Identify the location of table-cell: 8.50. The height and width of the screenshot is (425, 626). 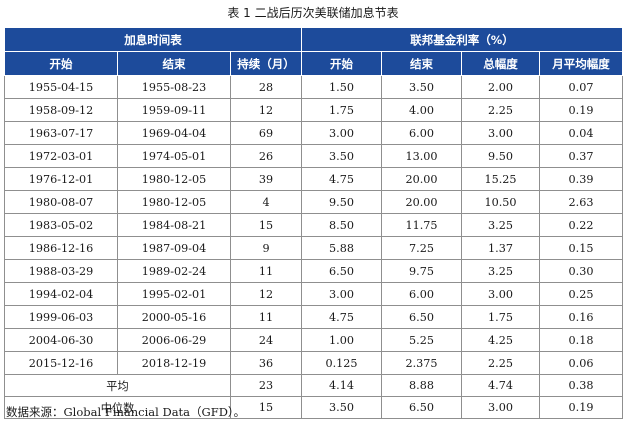
(341, 225).